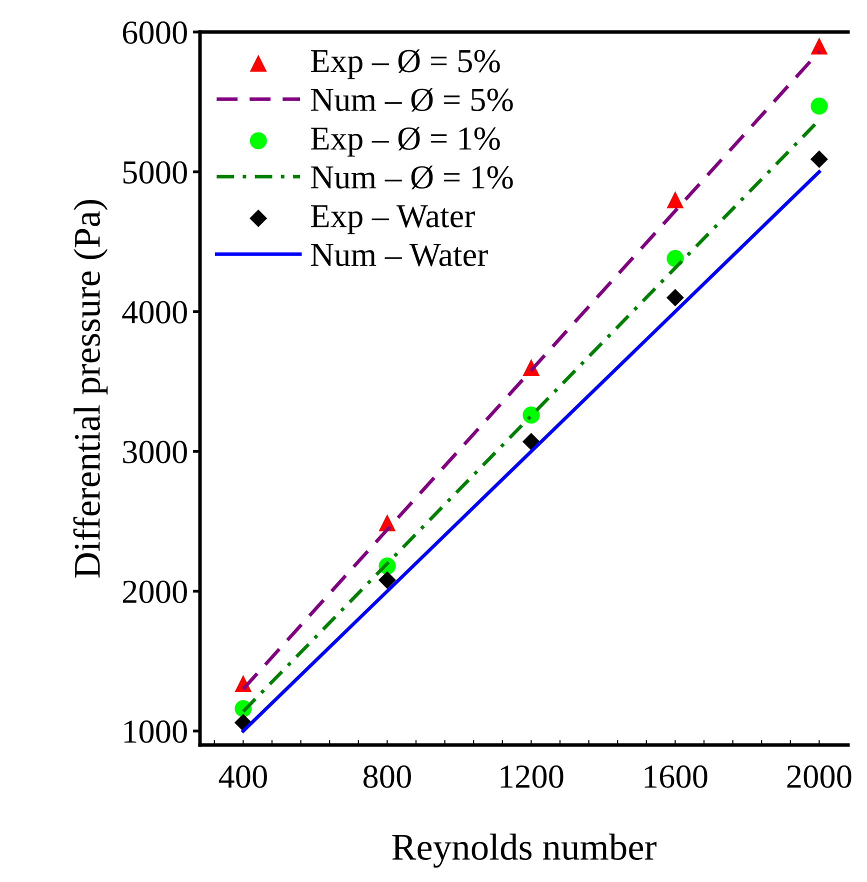 The height and width of the screenshot is (882, 867). Describe the element at coordinates (155, 731) in the screenshot. I see `y-tick-label: 1000` at that location.